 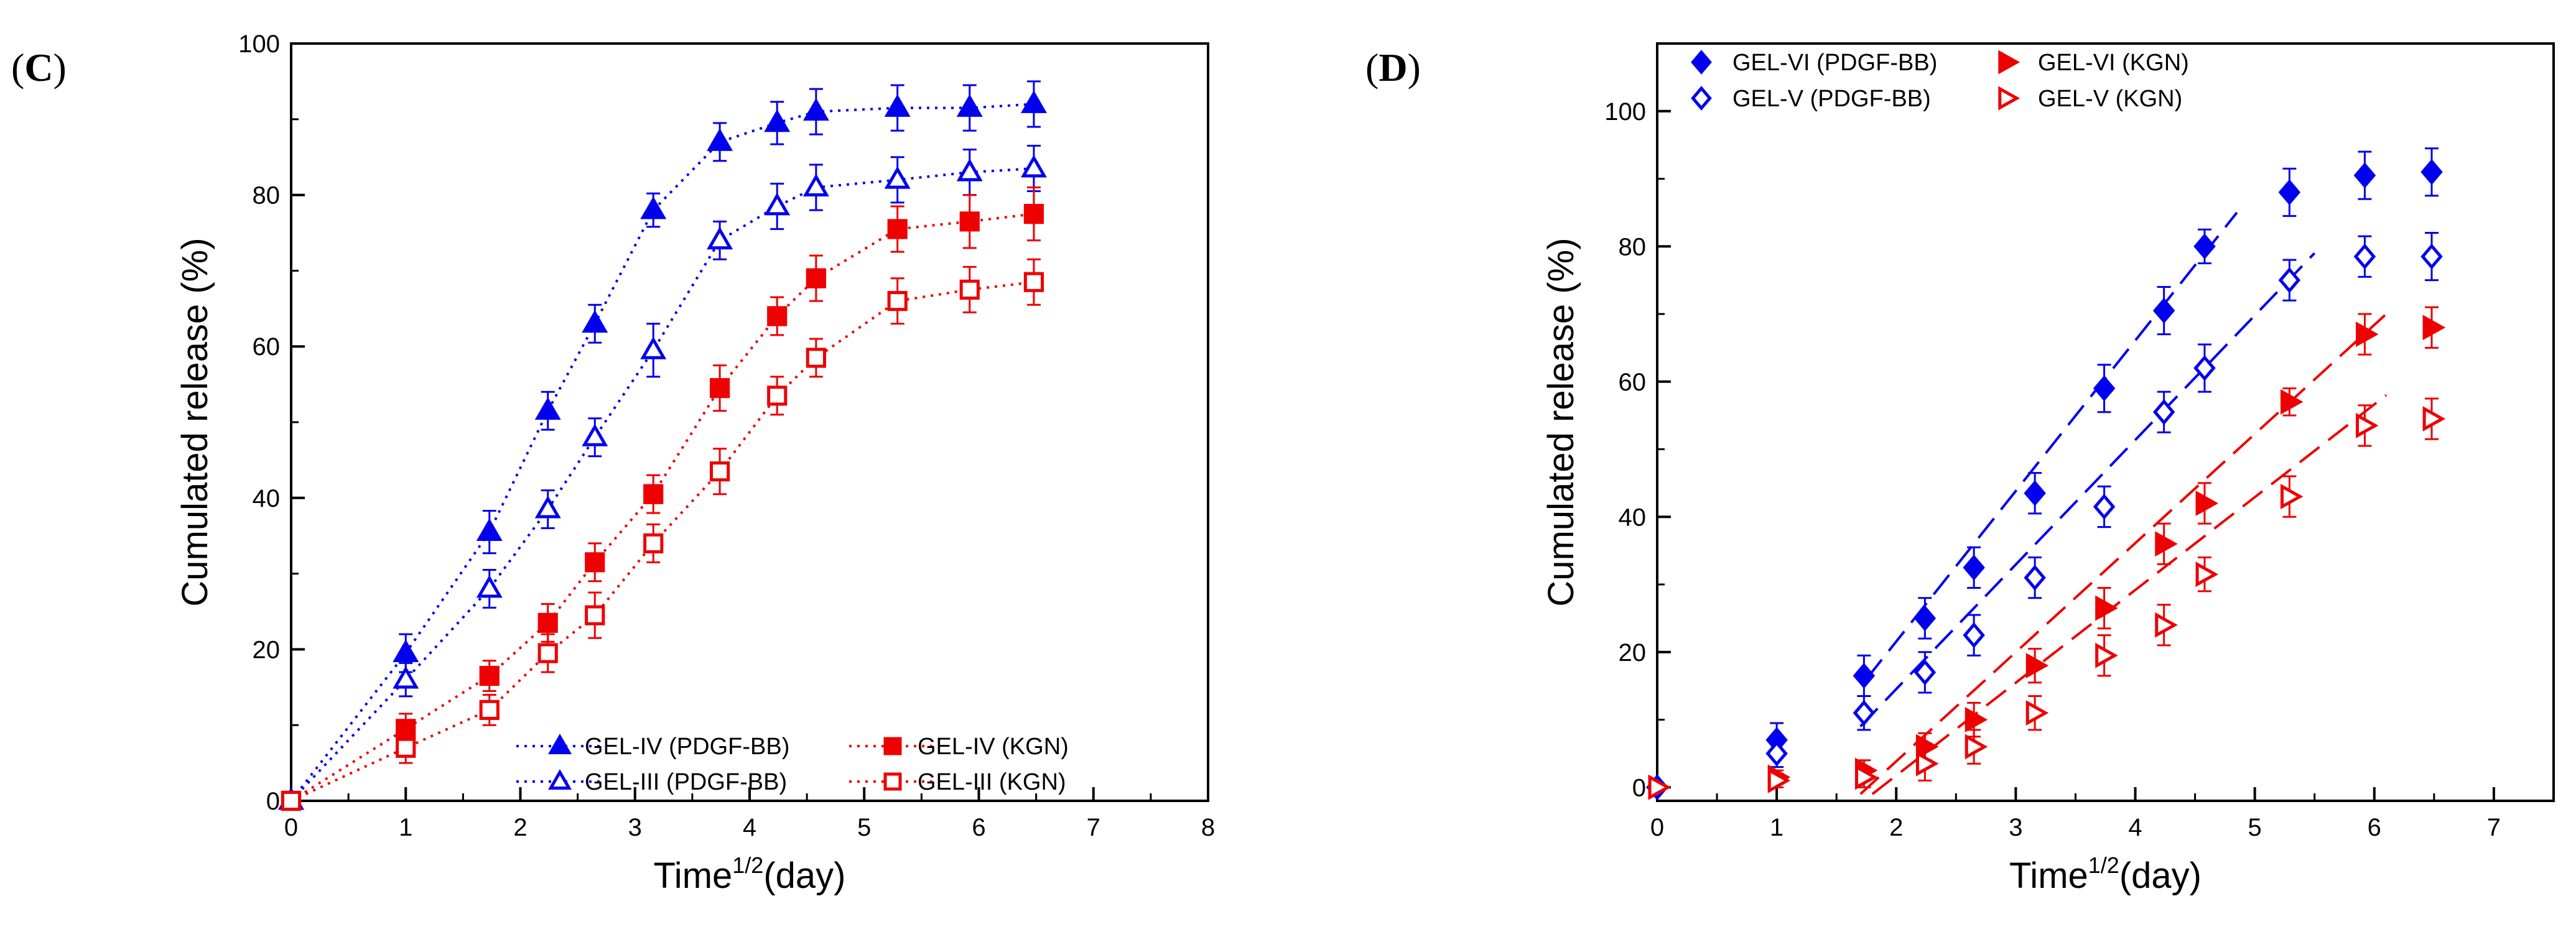 What do you see at coordinates (652, 746) in the screenshot?
I see `c-legend-item: GEL-IV (PDGF-BB)` at bounding box center [652, 746].